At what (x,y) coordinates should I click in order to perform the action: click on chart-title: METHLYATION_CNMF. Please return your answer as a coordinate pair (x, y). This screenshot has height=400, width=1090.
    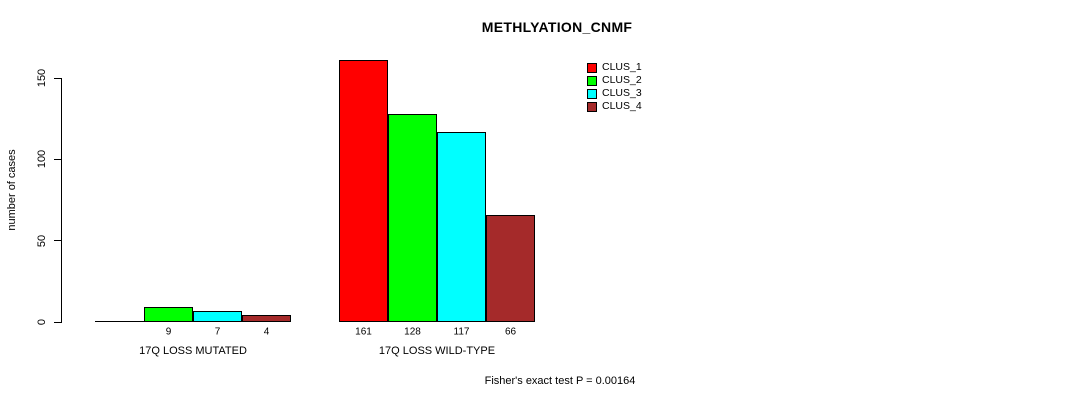
    Looking at the image, I should click on (557, 27).